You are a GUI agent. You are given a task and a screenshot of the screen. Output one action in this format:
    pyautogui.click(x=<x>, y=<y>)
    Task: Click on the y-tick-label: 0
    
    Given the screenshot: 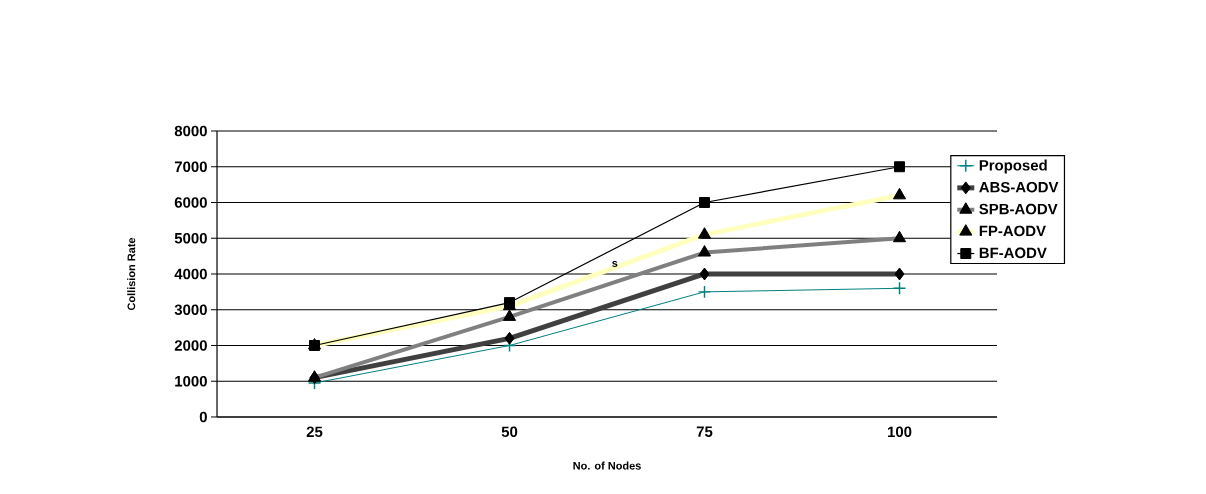 What is the action you would take?
    pyautogui.click(x=203, y=417)
    